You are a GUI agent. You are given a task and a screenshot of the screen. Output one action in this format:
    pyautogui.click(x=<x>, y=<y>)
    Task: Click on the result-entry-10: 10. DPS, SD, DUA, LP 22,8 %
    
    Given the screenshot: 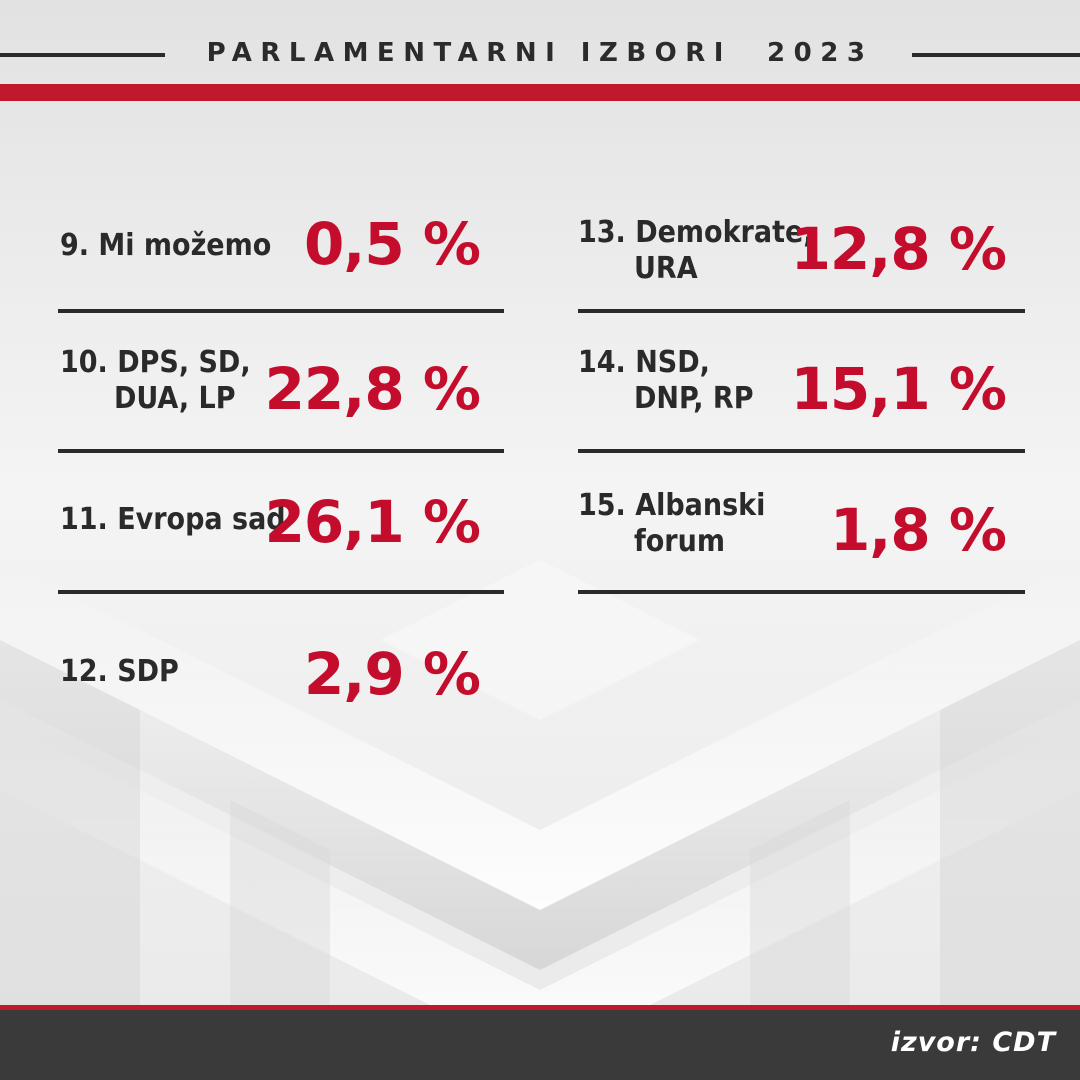 What is the action you would take?
    pyautogui.click(x=270, y=390)
    